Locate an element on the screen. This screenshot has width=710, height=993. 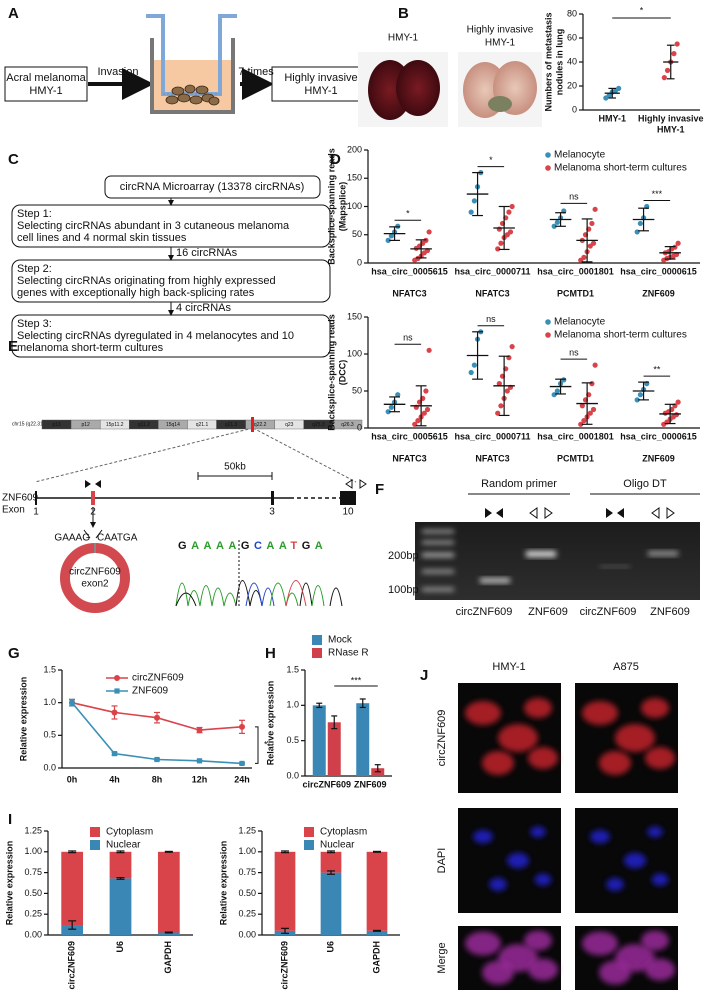
x-tick-label: 4h is located at coordinates (114, 779).